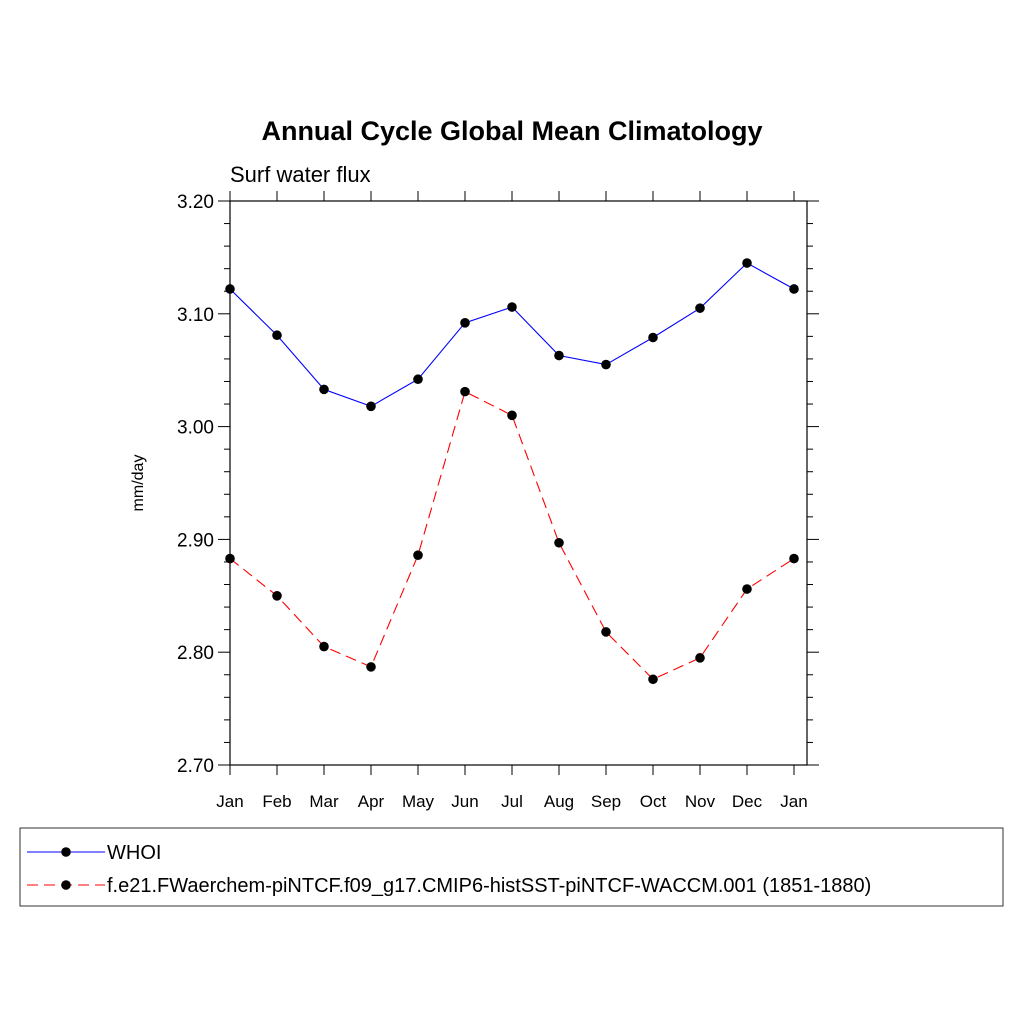 This screenshot has width=1024, height=1024. Describe the element at coordinates (195, 540) in the screenshot. I see `y-tick-label: 2.90` at that location.